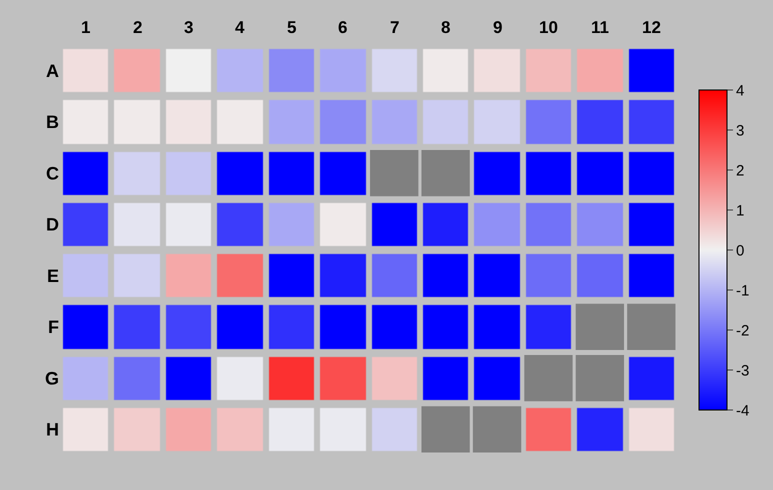 The image size is (773, 490). Describe the element at coordinates (51, 378) in the screenshot. I see `y-tick-label: G` at that location.